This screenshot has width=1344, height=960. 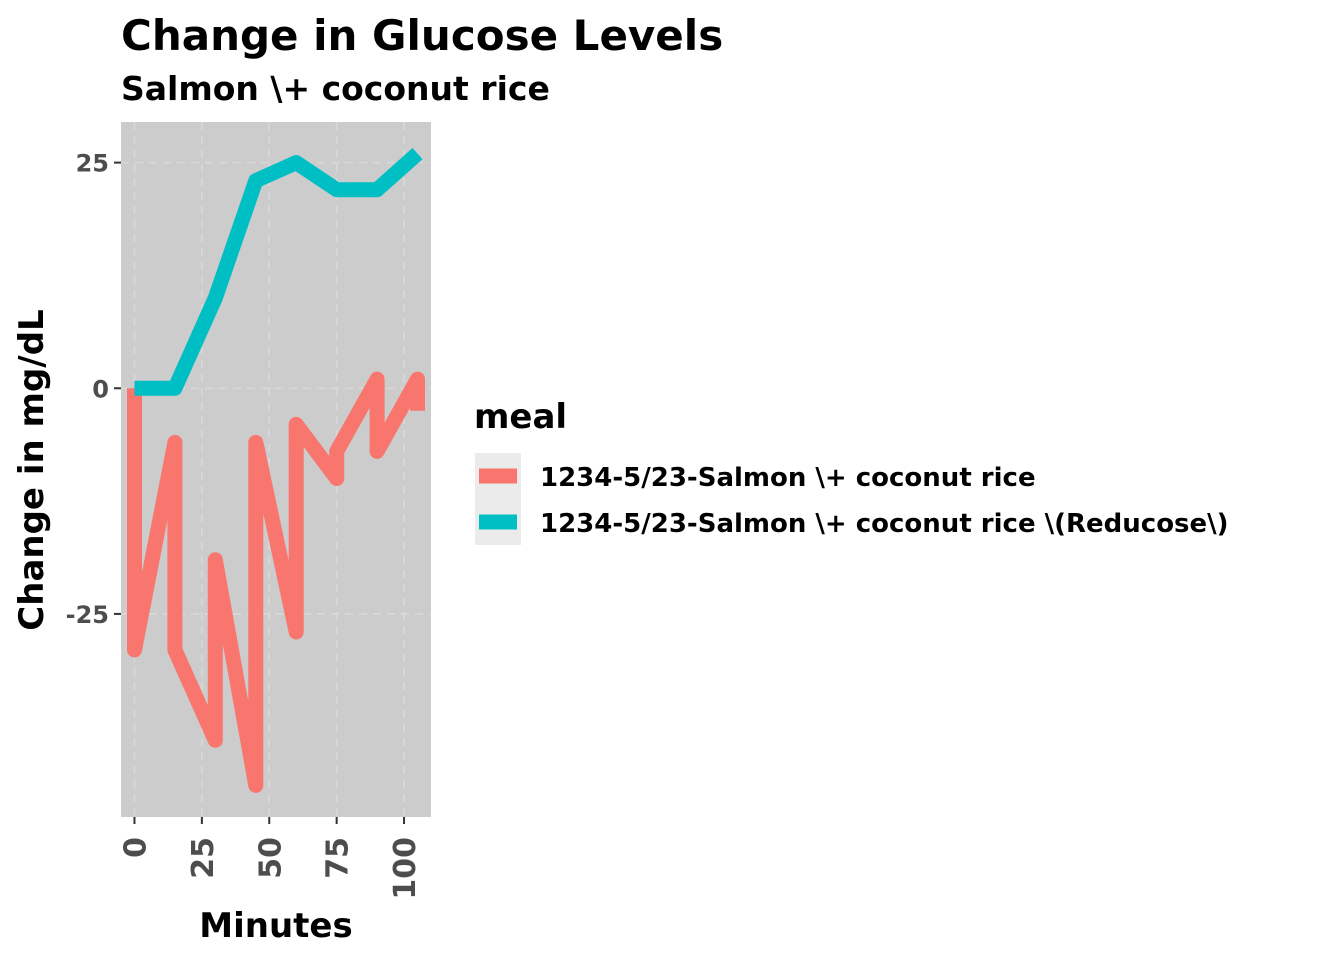 What do you see at coordinates (338, 858) in the screenshot?
I see `x-tick-label-75: 75` at bounding box center [338, 858].